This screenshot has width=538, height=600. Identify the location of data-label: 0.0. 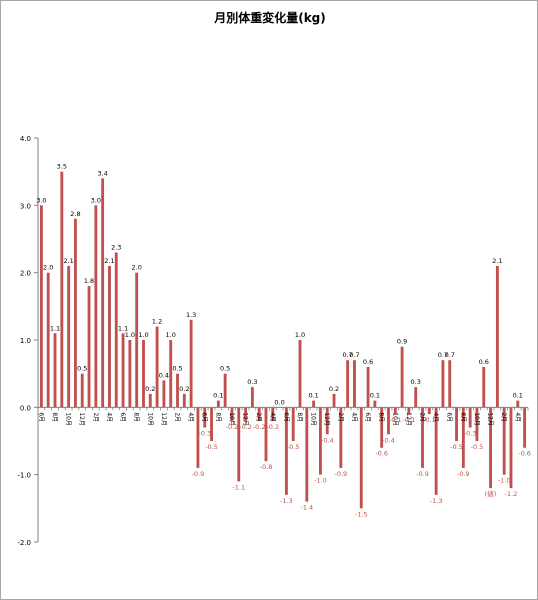
(279, 402).